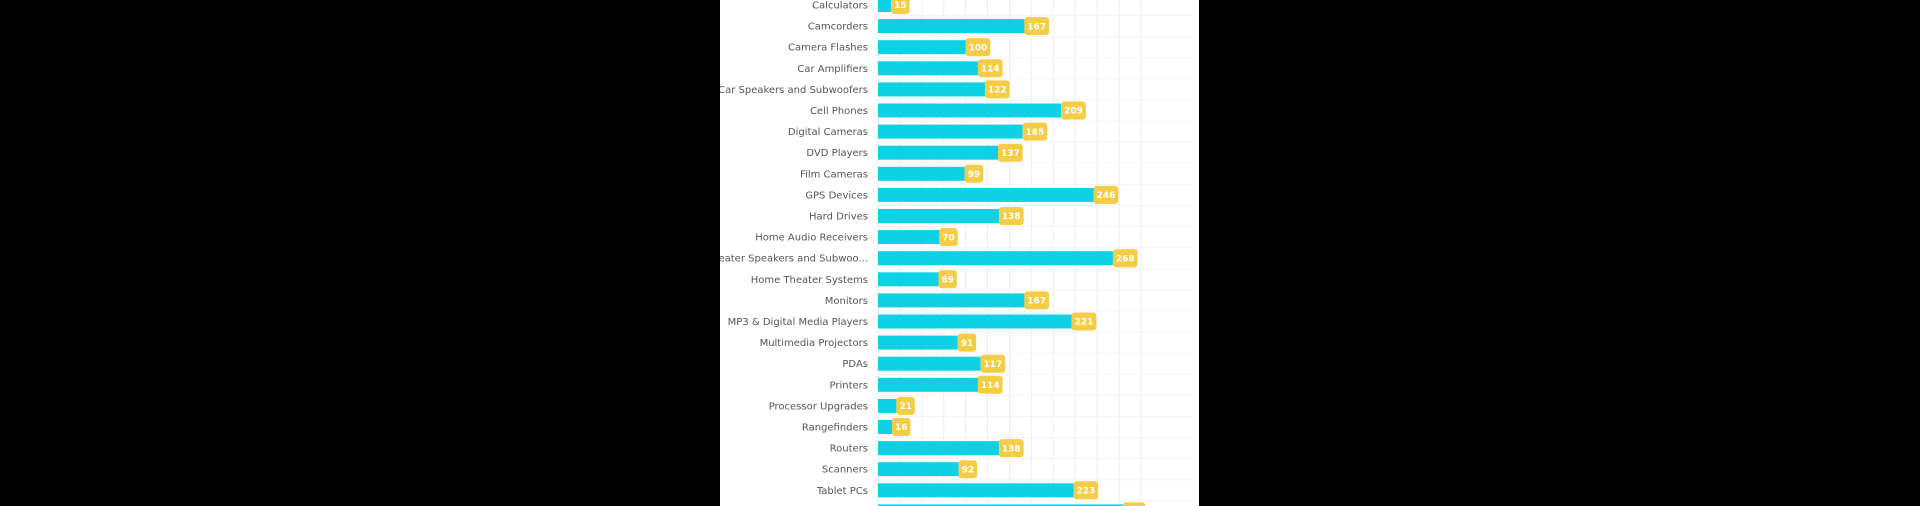  I want to click on value-label: 117, so click(992, 365).